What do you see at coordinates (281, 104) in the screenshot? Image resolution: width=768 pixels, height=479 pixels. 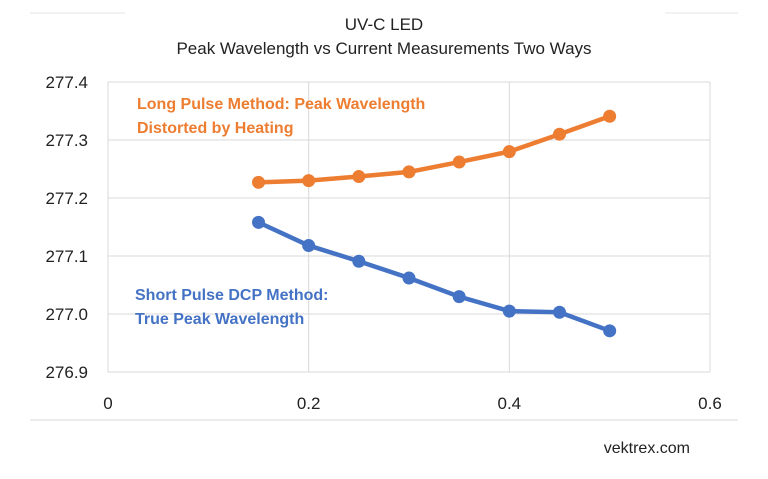 I see `series-annotation: Long Pulse Method: Peak Wavelength` at bounding box center [281, 104].